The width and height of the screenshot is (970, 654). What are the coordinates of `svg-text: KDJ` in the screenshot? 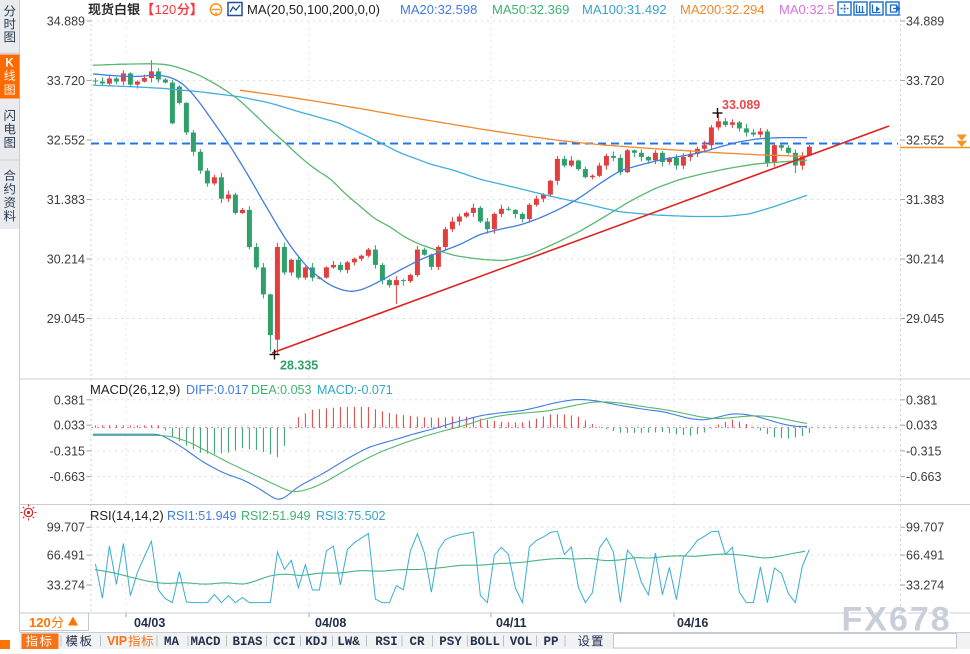 It's located at (316, 642).